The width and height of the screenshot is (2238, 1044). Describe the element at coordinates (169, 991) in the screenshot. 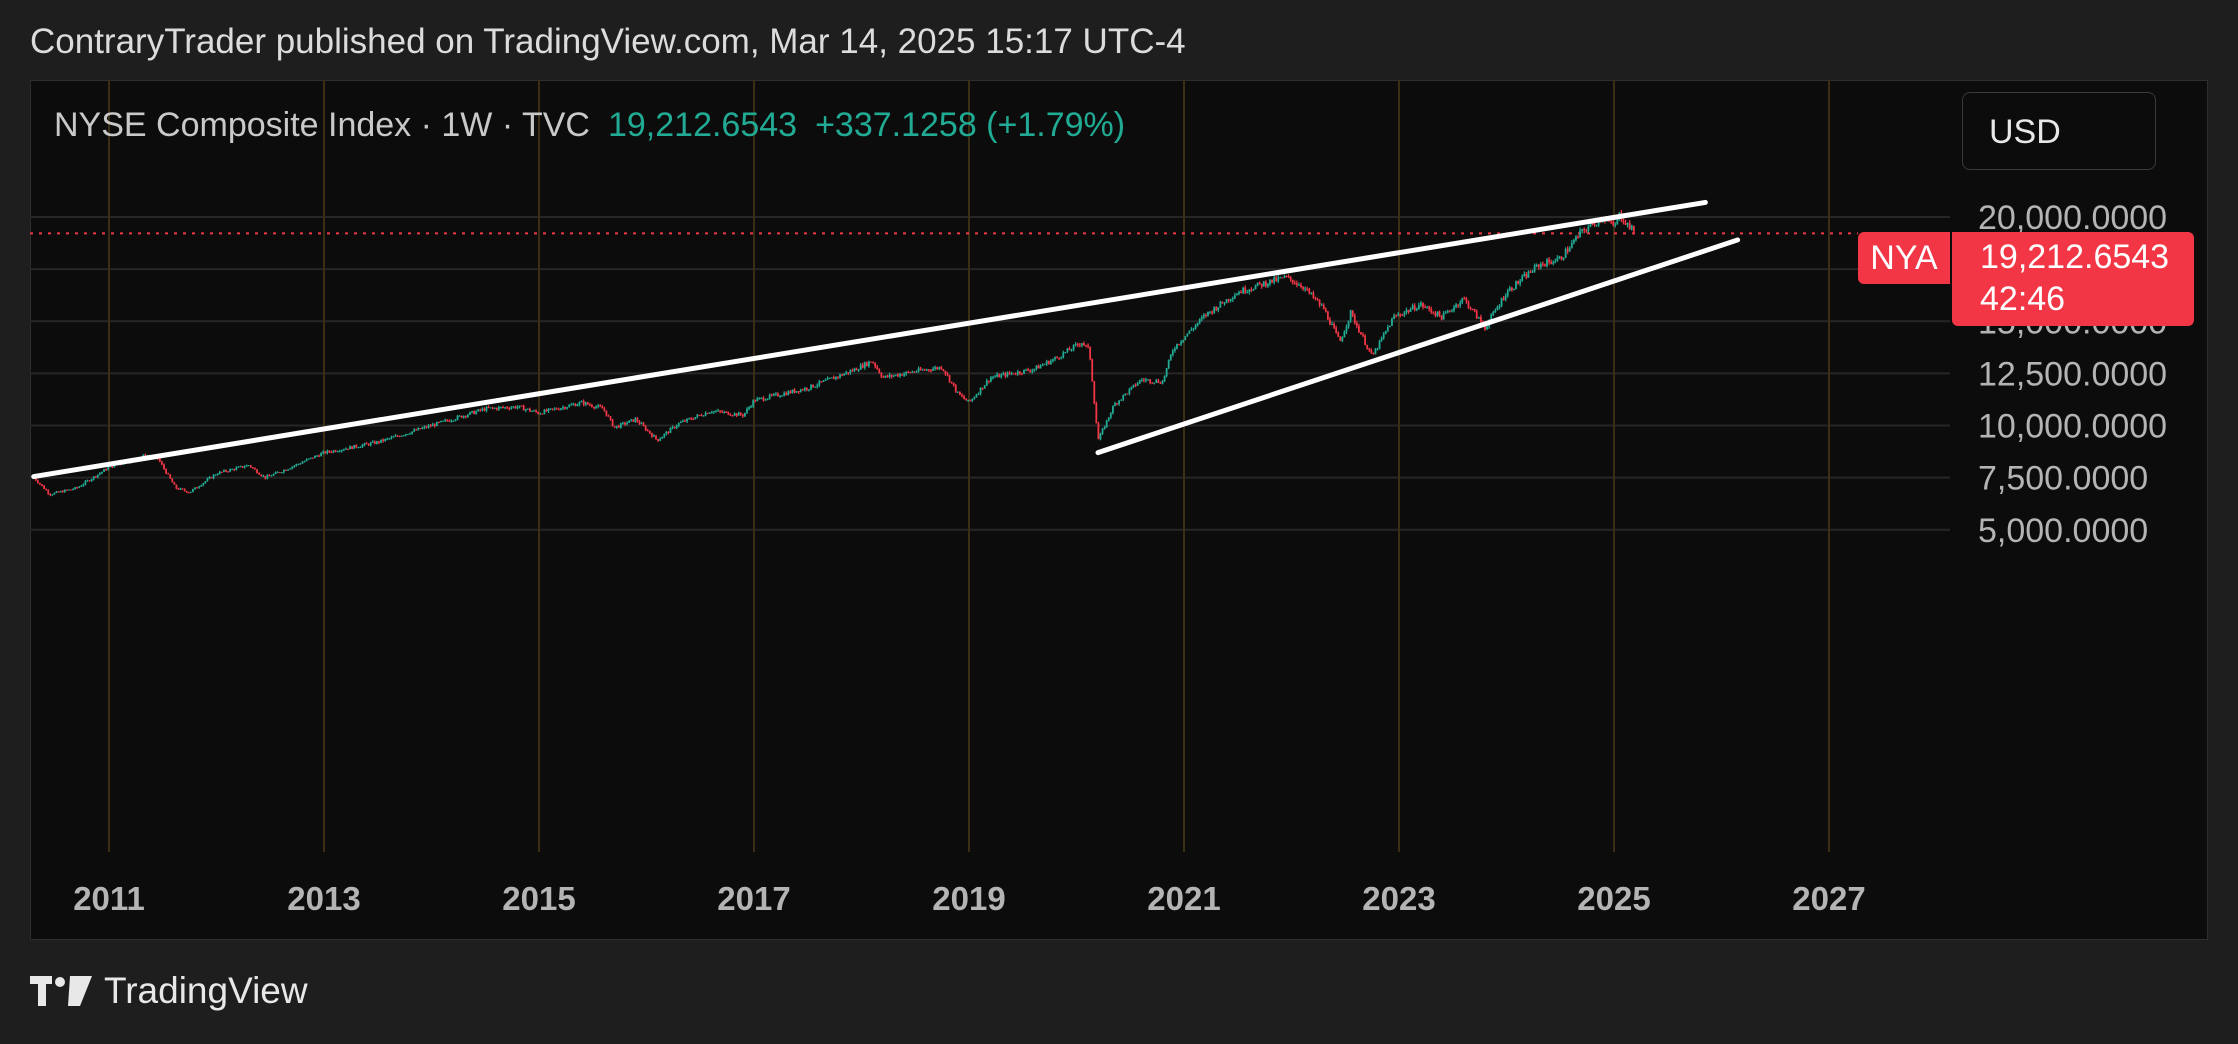

I see `tradingview-brand: TradingView` at that location.